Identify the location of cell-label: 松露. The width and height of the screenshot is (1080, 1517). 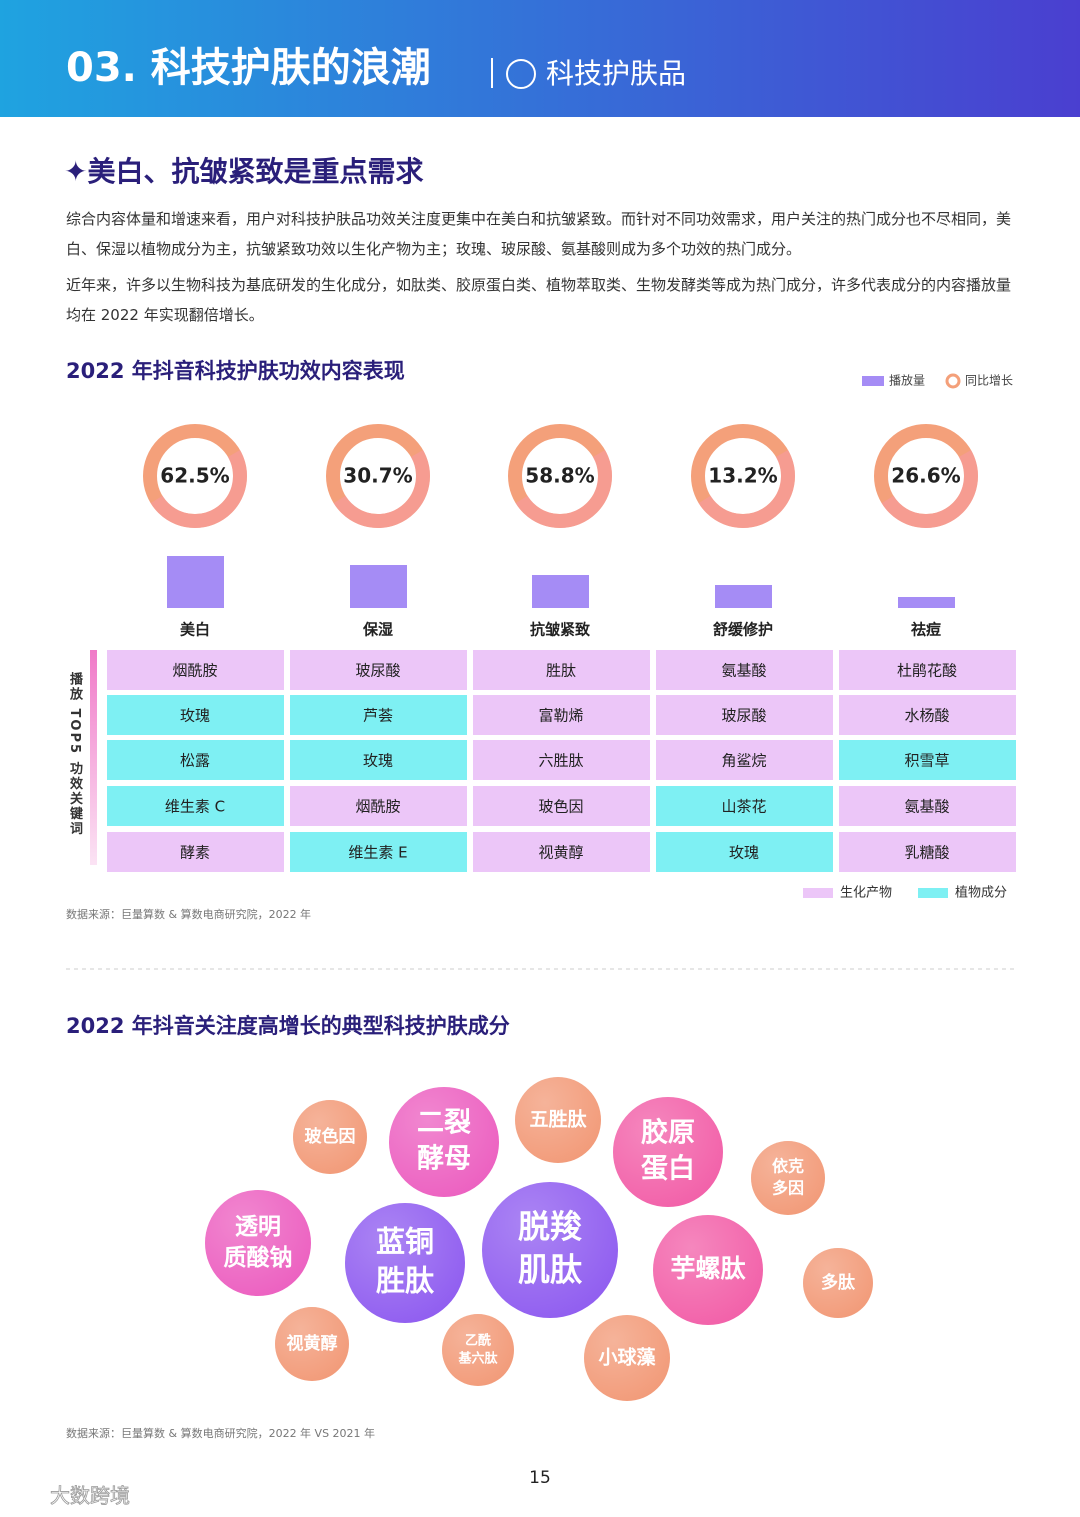
(195, 761).